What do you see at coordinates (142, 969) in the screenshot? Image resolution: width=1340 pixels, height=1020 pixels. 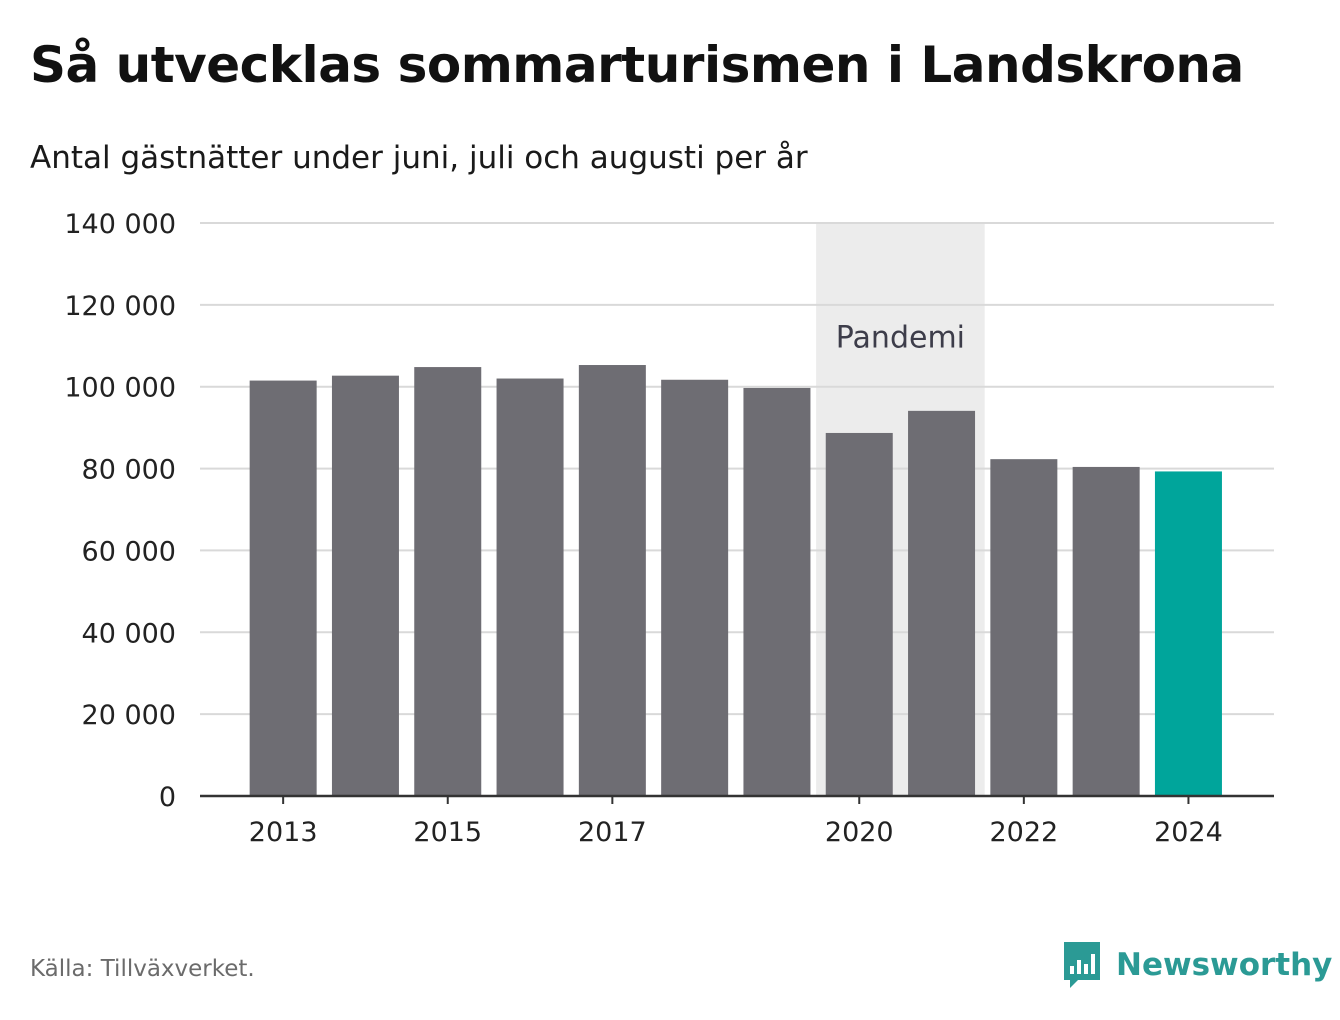 I see `source-note: Källa: Tillväxverket.` at bounding box center [142, 969].